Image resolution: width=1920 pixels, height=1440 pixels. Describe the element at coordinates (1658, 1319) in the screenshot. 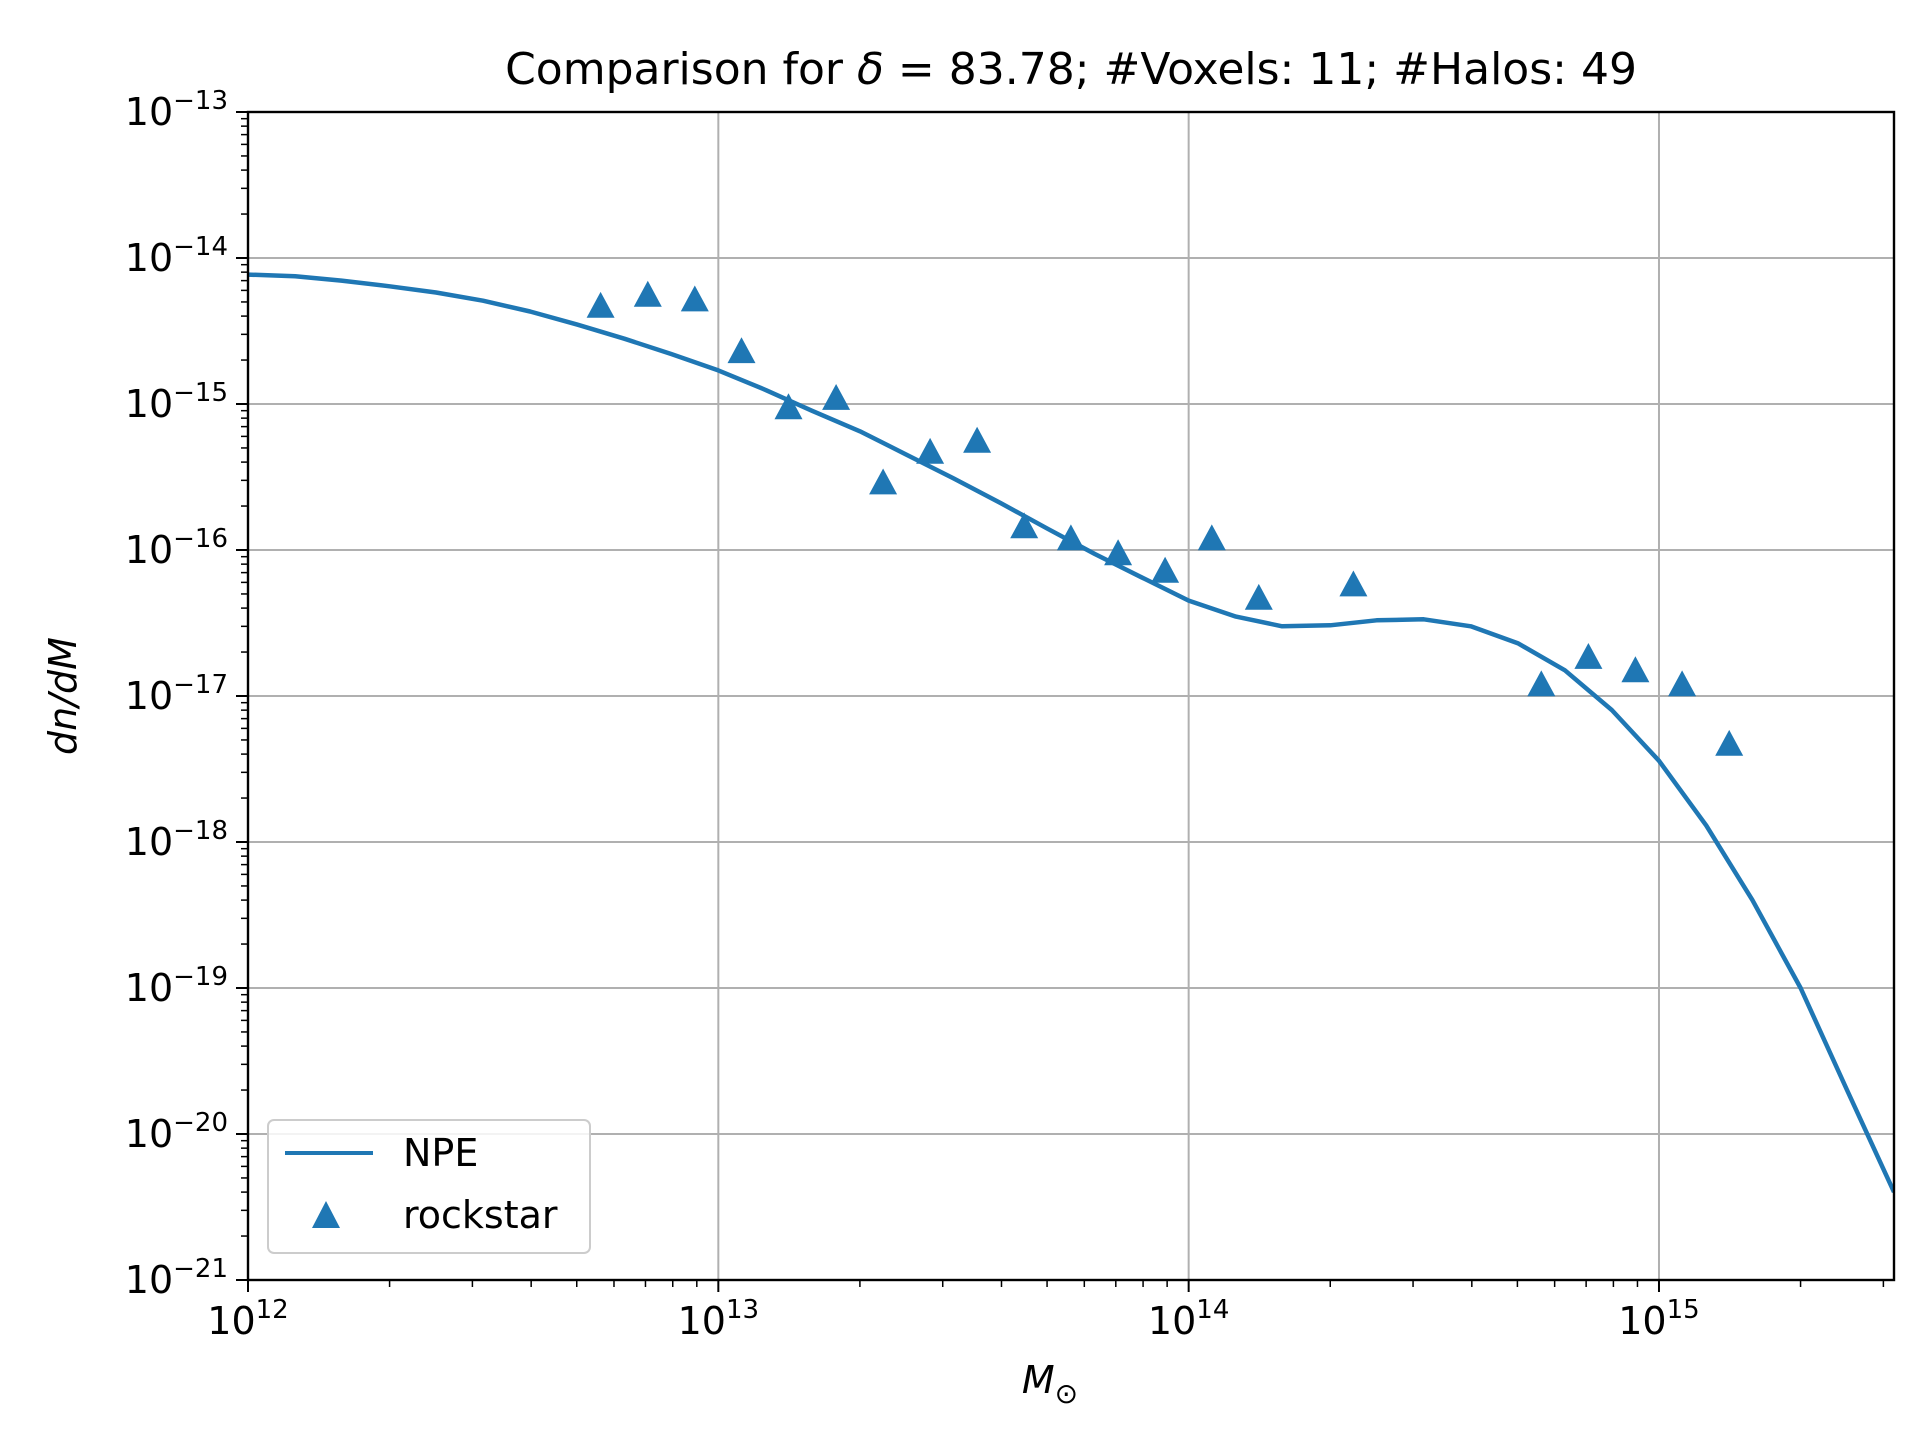

I see `x-tick-label: 1015` at that location.